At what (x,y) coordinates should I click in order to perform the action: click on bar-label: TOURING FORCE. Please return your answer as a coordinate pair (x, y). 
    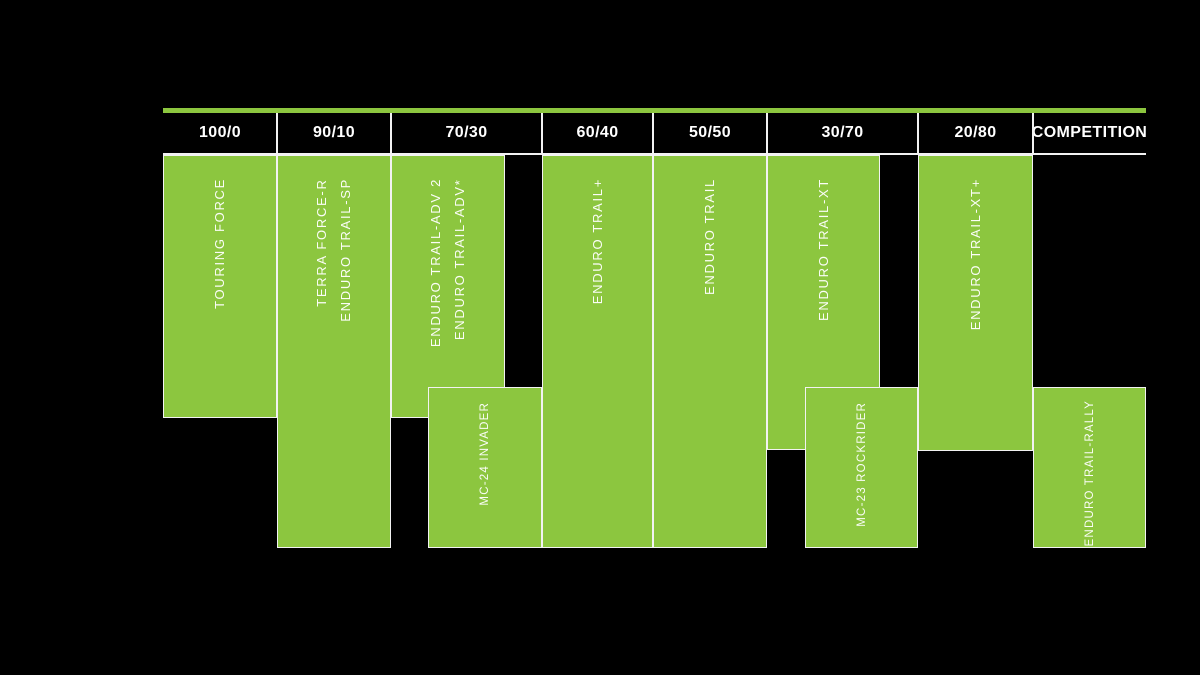
    Looking at the image, I should click on (220, 243).